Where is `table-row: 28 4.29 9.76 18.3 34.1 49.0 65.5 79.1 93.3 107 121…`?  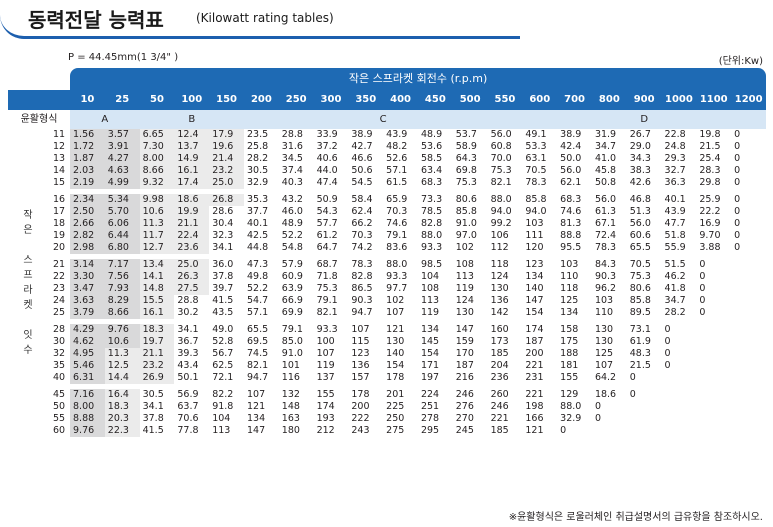 table-row: 28 4.29 9.76 18.3 34.1 49.0 65.5 79.1 93.3 107 121… is located at coordinates (387, 330).